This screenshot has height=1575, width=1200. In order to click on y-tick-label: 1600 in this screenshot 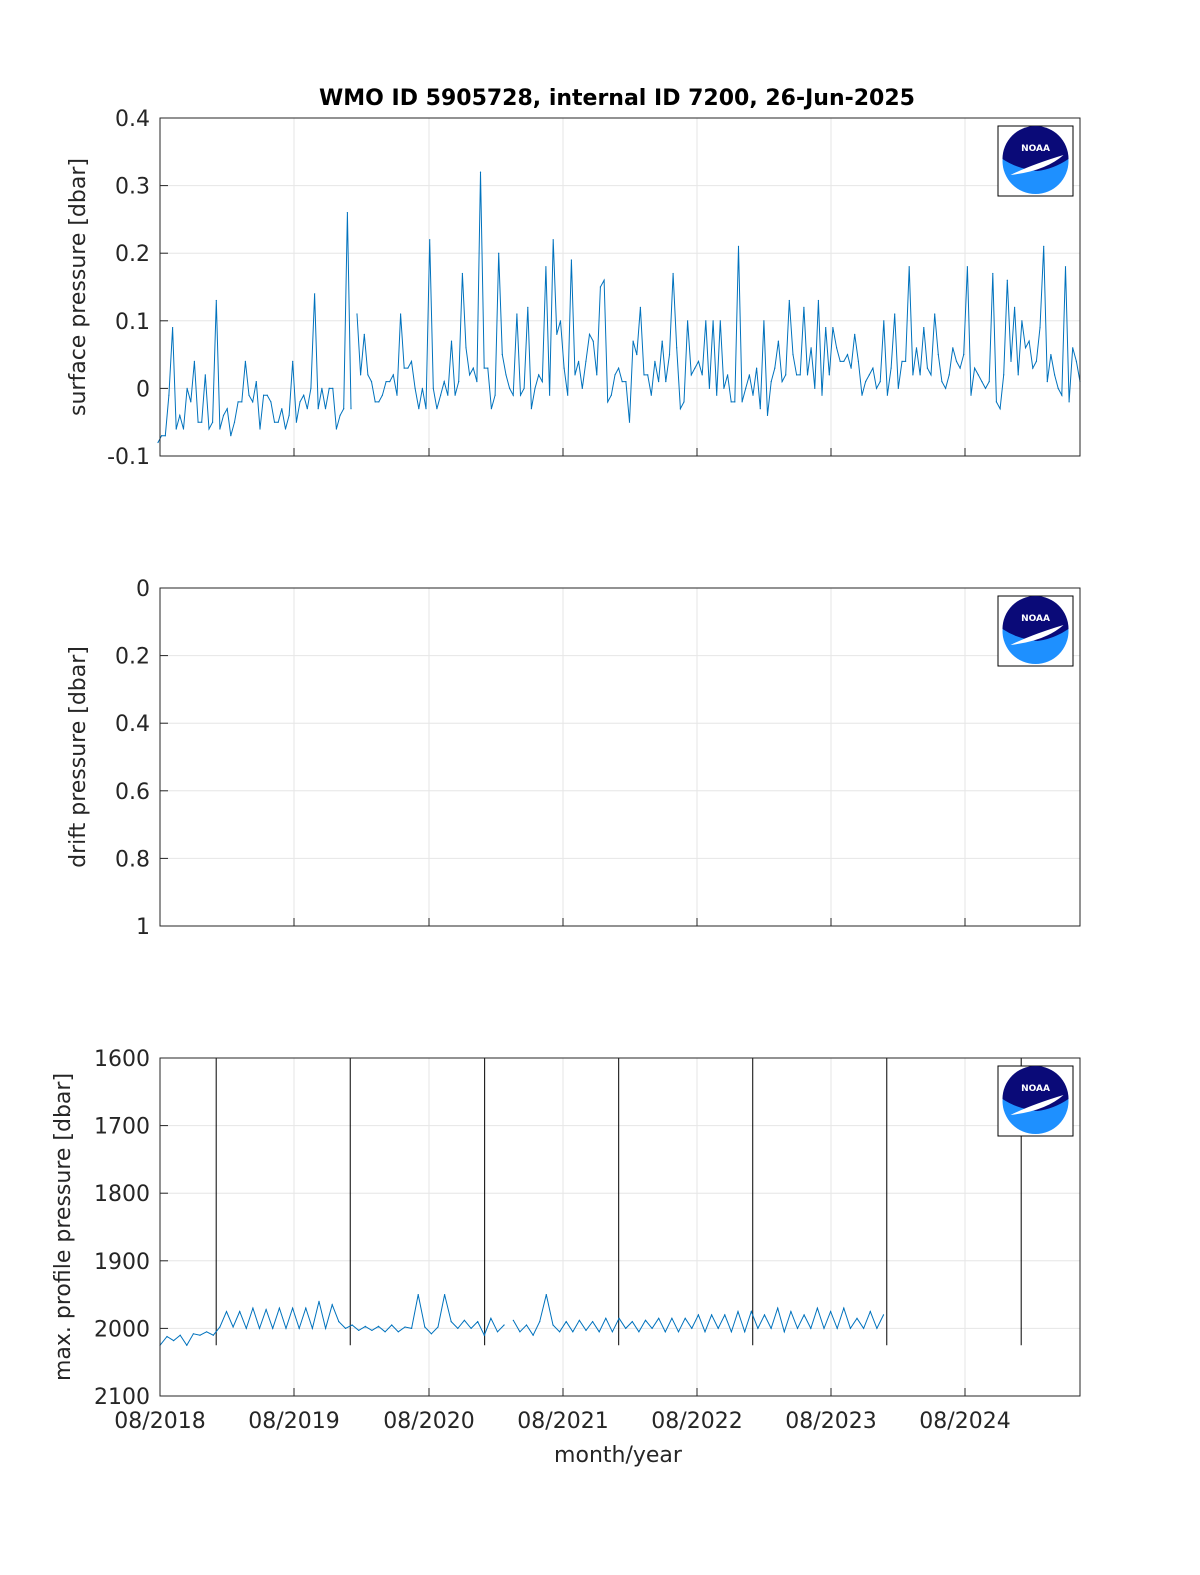, I will do `click(122, 1059)`.